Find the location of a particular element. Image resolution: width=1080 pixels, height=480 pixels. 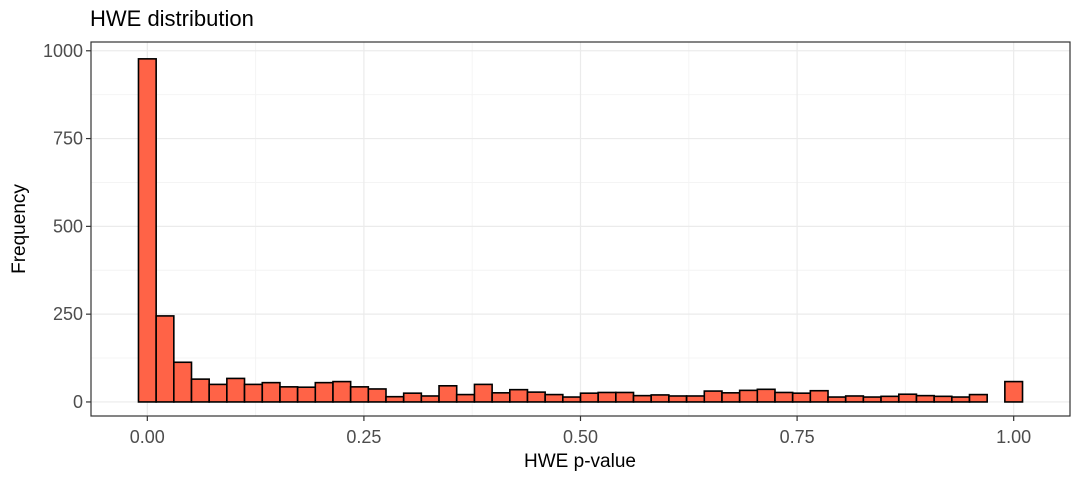

y-tick-label: 500 is located at coordinates (68, 226).